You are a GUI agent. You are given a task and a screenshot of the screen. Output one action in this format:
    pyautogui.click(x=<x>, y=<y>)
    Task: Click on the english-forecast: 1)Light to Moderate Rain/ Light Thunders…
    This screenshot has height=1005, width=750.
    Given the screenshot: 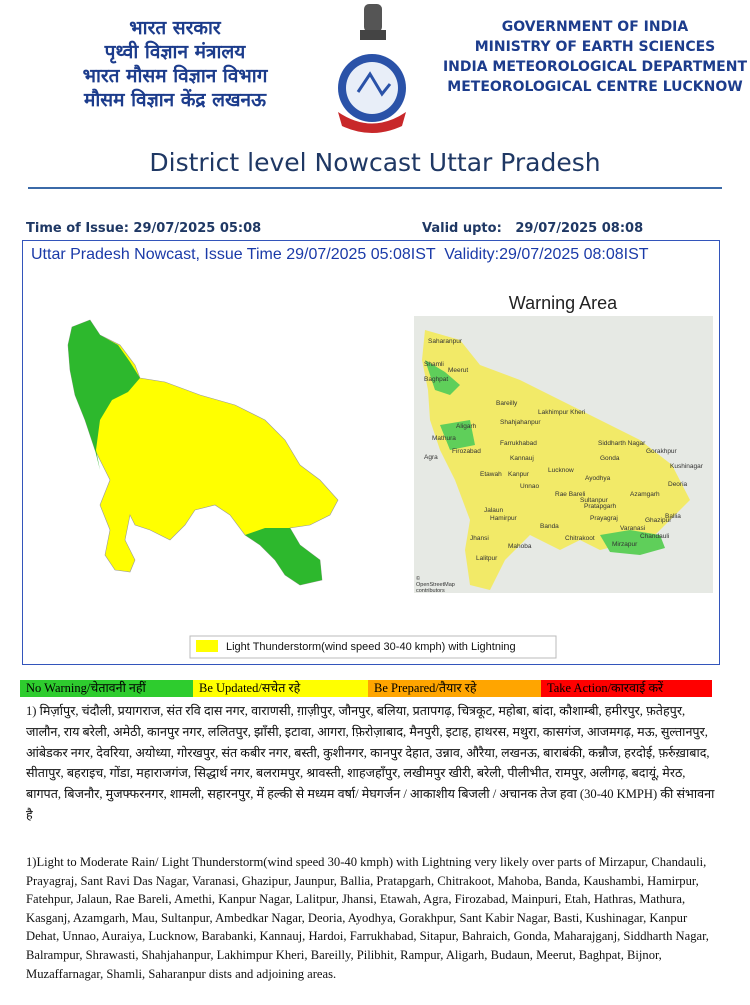 What is the action you would take?
    pyautogui.click(x=367, y=918)
    